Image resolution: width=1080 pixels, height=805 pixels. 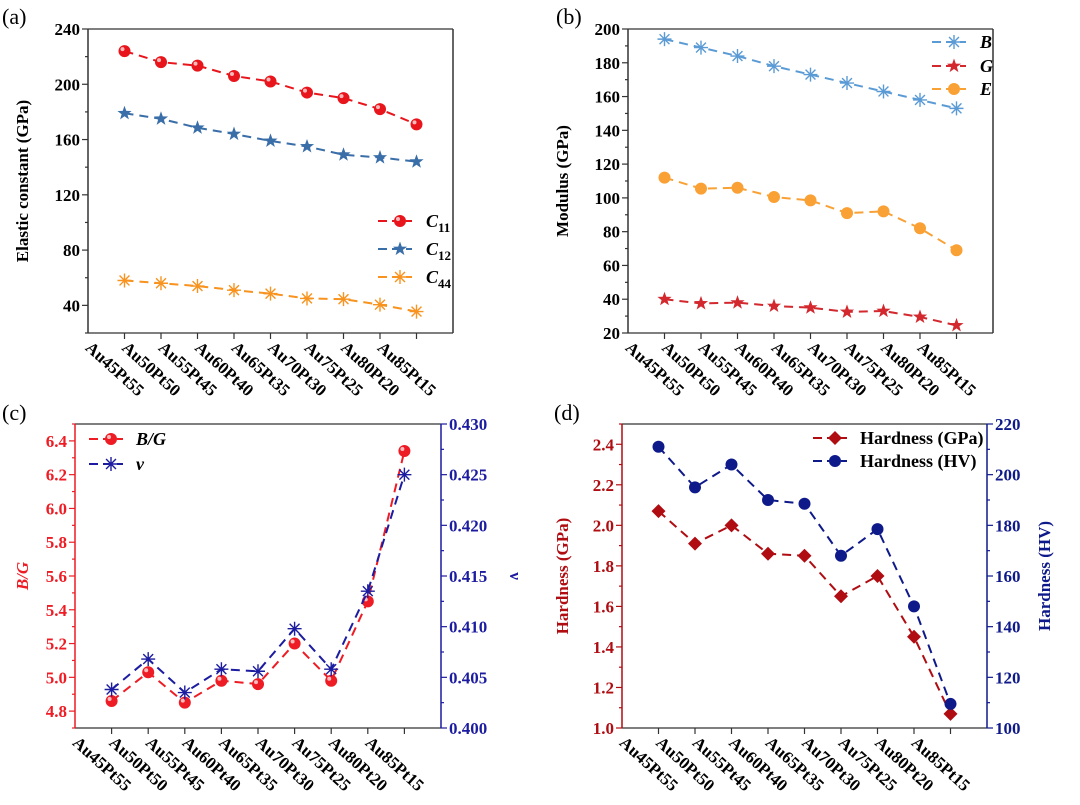 I want to click on legend-marker-highlight, so click(x=109, y=437).